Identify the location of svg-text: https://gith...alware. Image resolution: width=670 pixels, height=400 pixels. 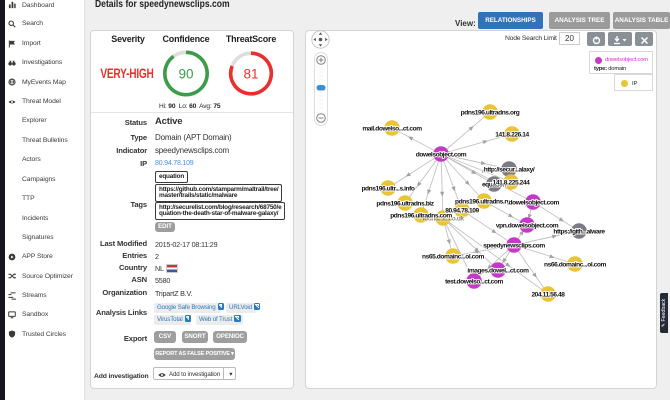
(579, 231).